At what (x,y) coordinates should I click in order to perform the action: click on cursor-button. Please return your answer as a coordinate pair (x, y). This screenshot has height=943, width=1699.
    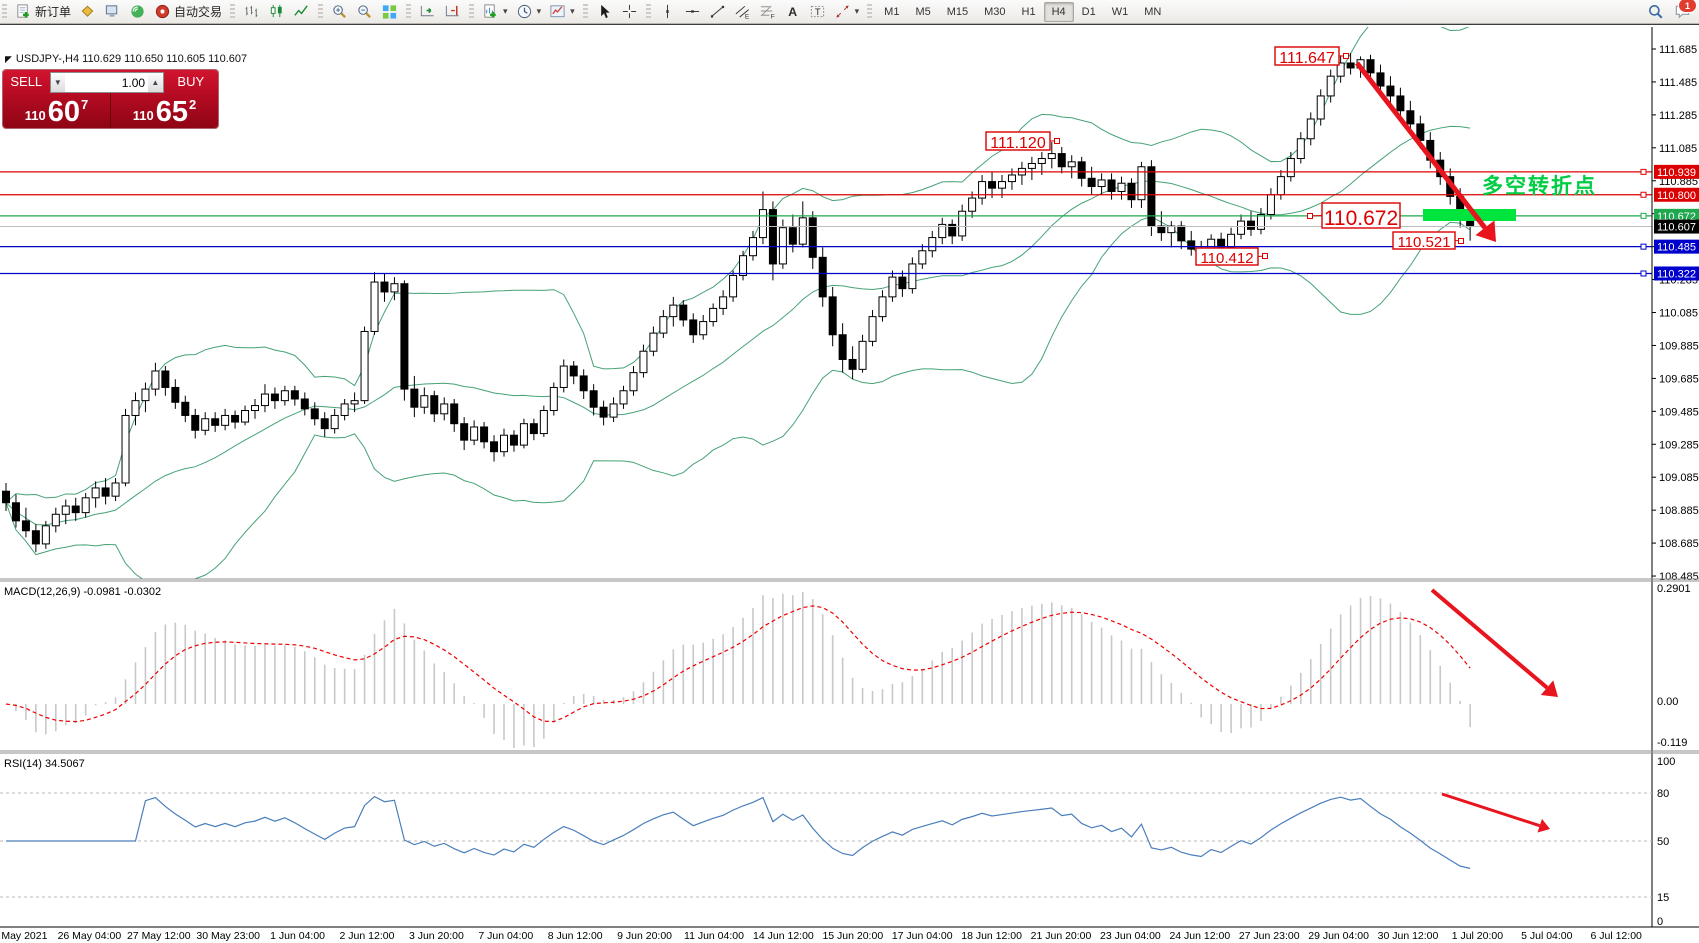
    Looking at the image, I should click on (604, 12).